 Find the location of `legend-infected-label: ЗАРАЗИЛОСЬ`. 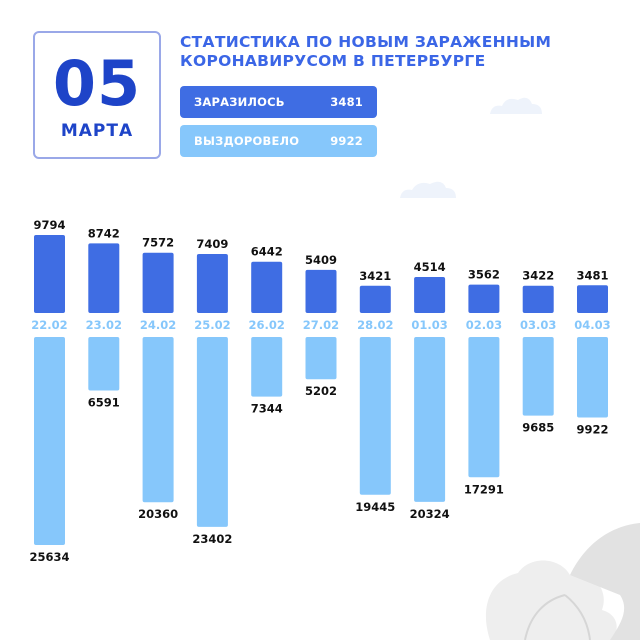

legend-infected-label: ЗАРАЗИЛОСЬ is located at coordinates (239, 102).